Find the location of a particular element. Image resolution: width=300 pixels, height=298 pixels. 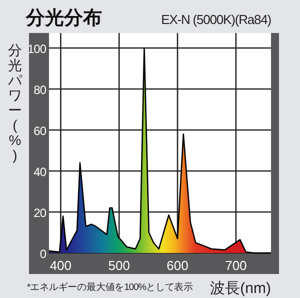

y-axis-title: 分光パワー(%) is located at coordinates (15, 102).